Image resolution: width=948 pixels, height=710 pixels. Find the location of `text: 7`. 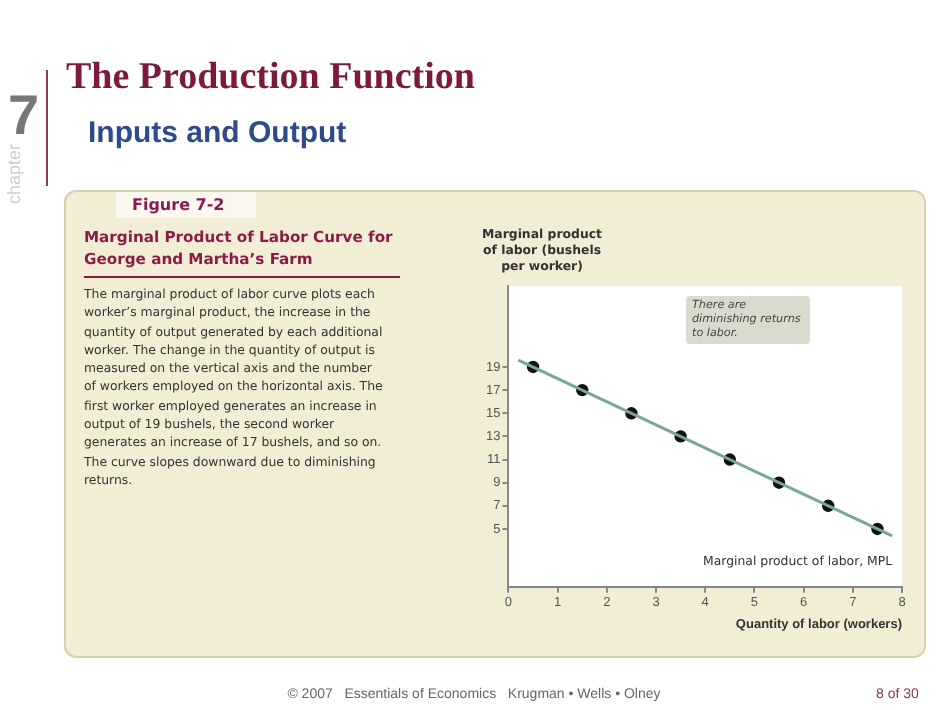

text: 7 is located at coordinates (24, 115).